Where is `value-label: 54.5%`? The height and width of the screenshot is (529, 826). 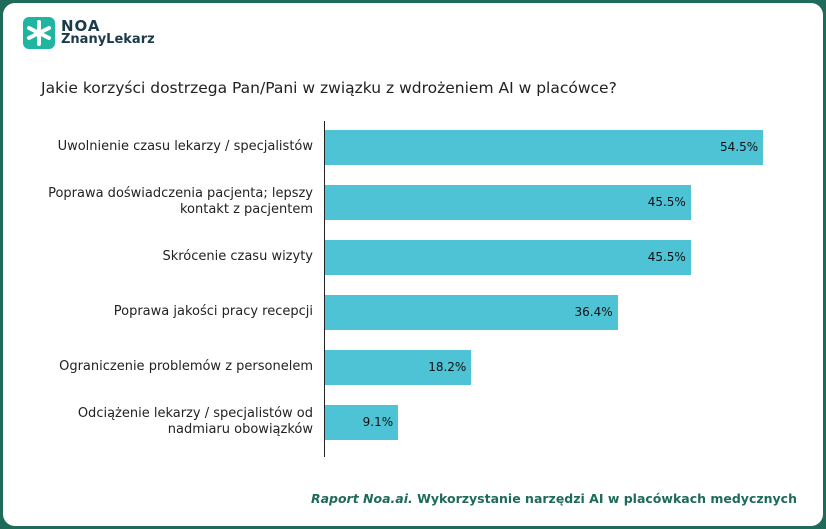
value-label: 54.5% is located at coordinates (739, 147).